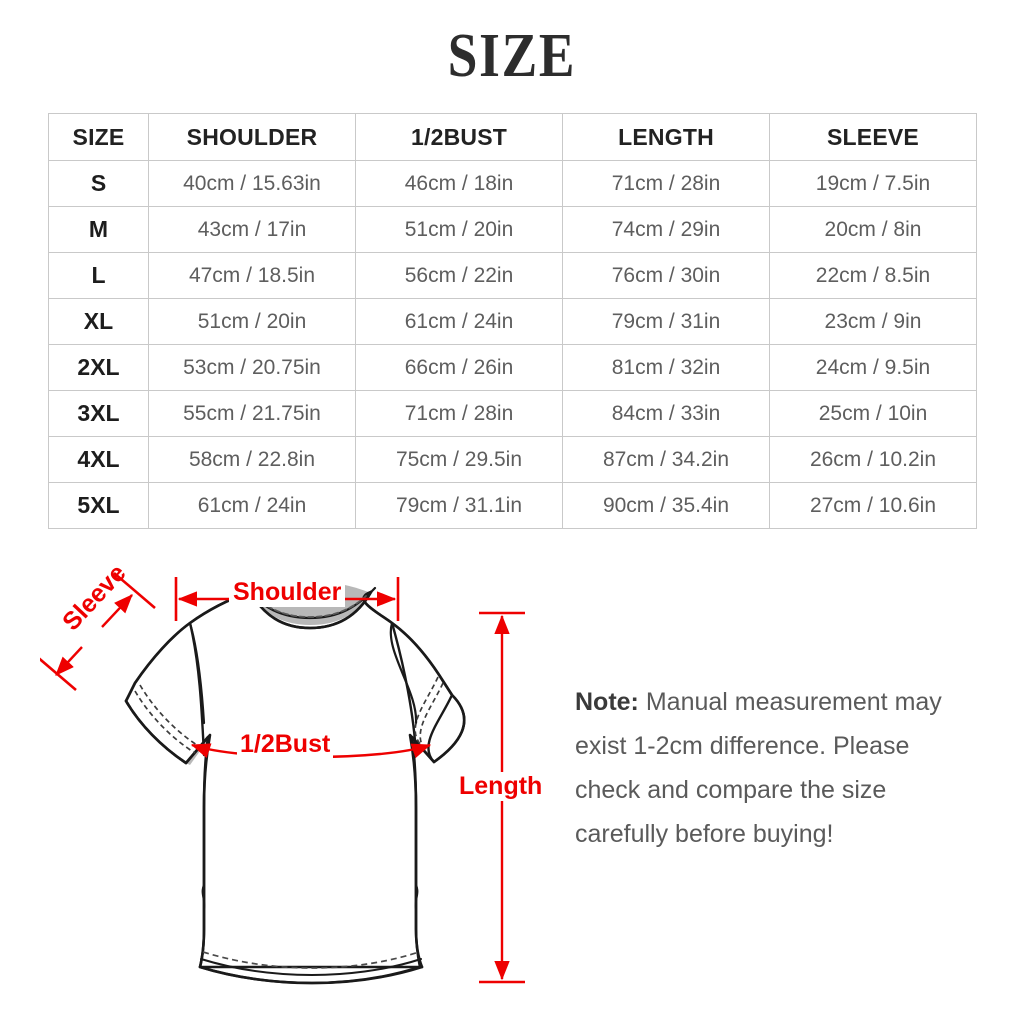 This screenshot has width=1024, height=1024. What do you see at coordinates (252, 459) in the screenshot?
I see `cell-shoulder: 58cm / 22.8in` at bounding box center [252, 459].